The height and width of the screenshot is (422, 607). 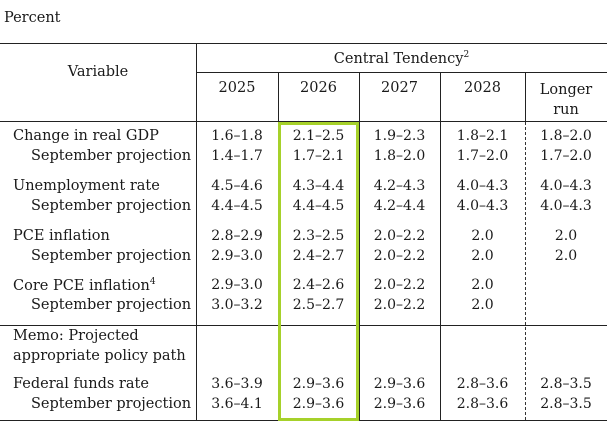 What do you see at coordinates (318, 88) in the screenshot?
I see `year-header-2026: 2026` at bounding box center [318, 88].